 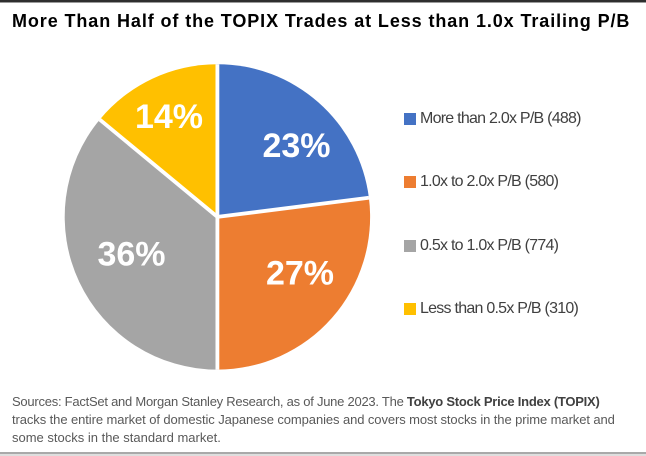 I want to click on svg-text: 23%, so click(x=296, y=146).